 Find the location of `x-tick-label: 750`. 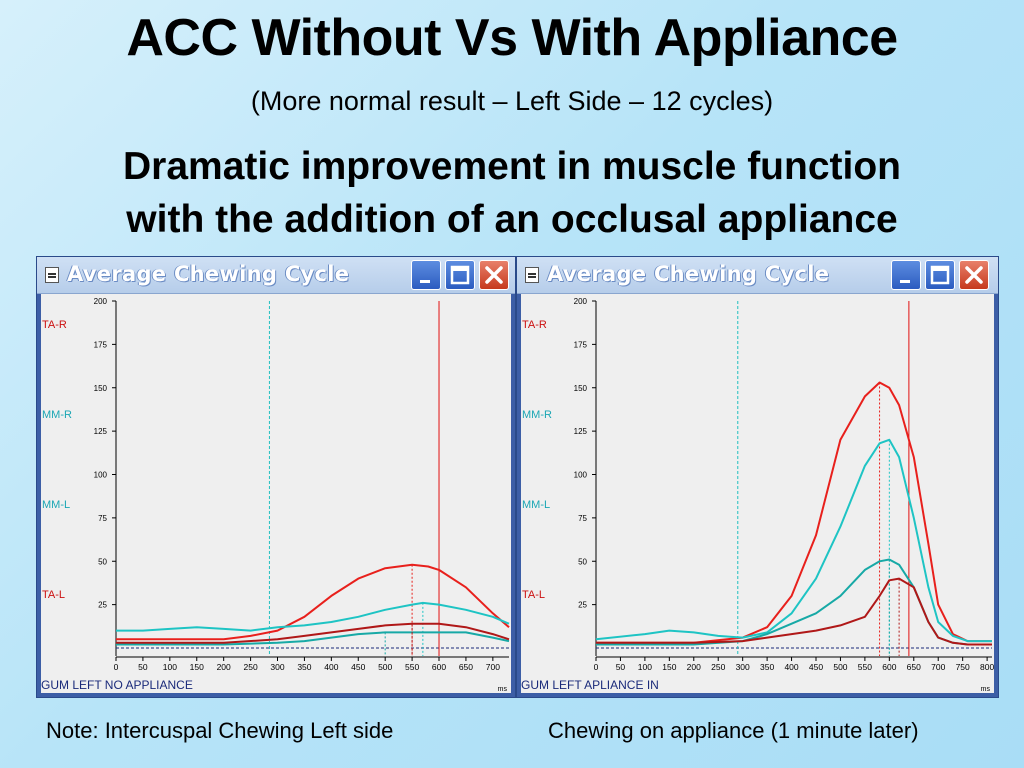

x-tick-label: 750 is located at coordinates (963, 667).